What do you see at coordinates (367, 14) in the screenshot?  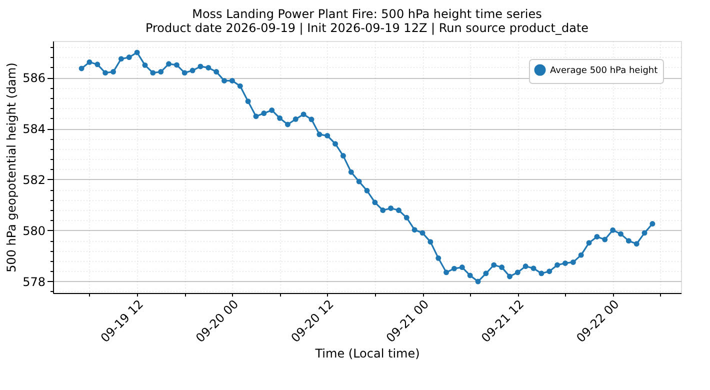 I see `chart-title: Moss Landing Power Plant Fire: 500 hPa height time series` at bounding box center [367, 14].